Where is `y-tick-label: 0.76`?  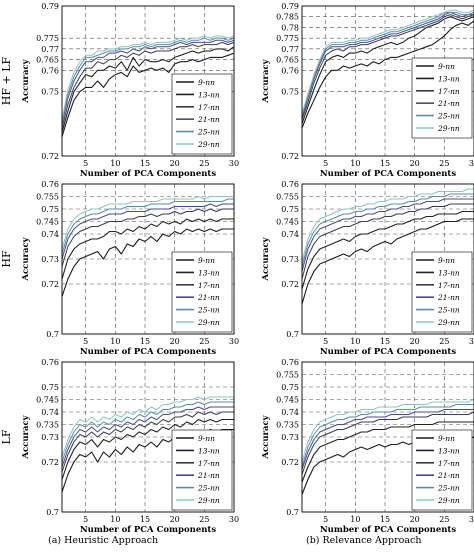
y-tick-label: 0.76 is located at coordinates (50, 184).